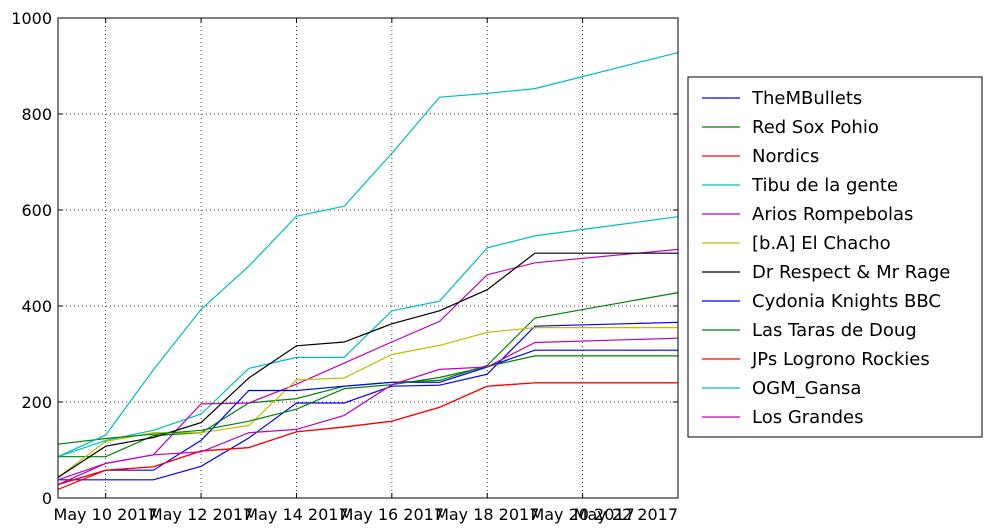 This screenshot has height=532, width=992. I want to click on legend-label: Las Taras de Doug, so click(834, 330).